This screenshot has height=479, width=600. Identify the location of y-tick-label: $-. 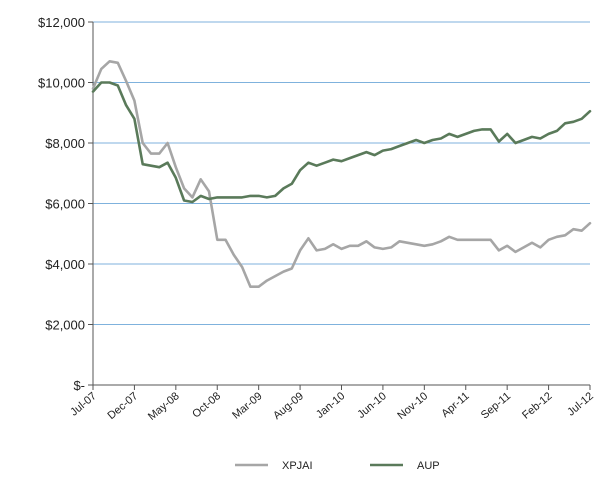
(79, 385).